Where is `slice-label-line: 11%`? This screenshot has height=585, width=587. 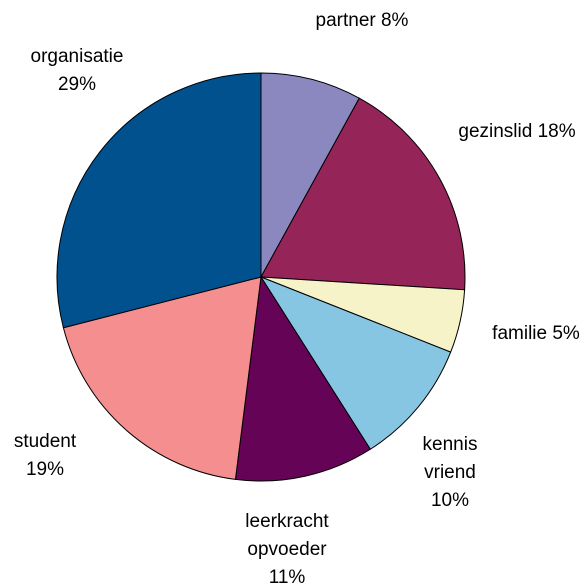
slice-label-line: 11% is located at coordinates (287, 576).